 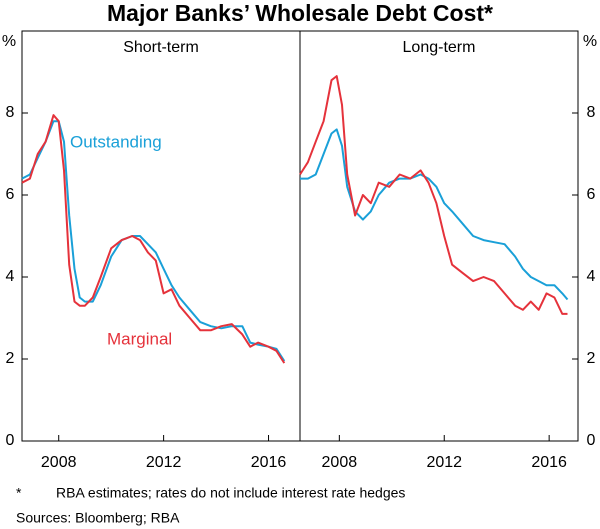 What do you see at coordinates (98, 518) in the screenshot?
I see `sources: Sources: Bloomberg; RBA` at bounding box center [98, 518].